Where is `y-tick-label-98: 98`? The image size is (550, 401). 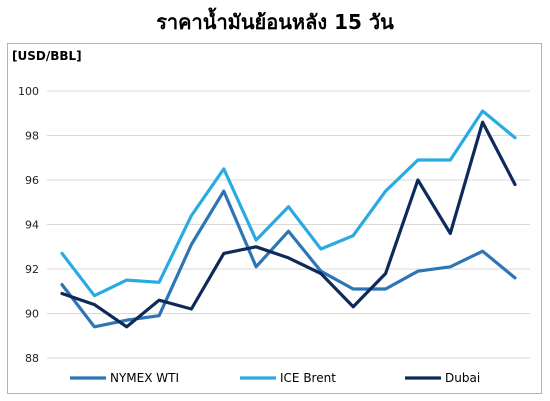 y-tick-label-98: 98 is located at coordinates (32, 136).